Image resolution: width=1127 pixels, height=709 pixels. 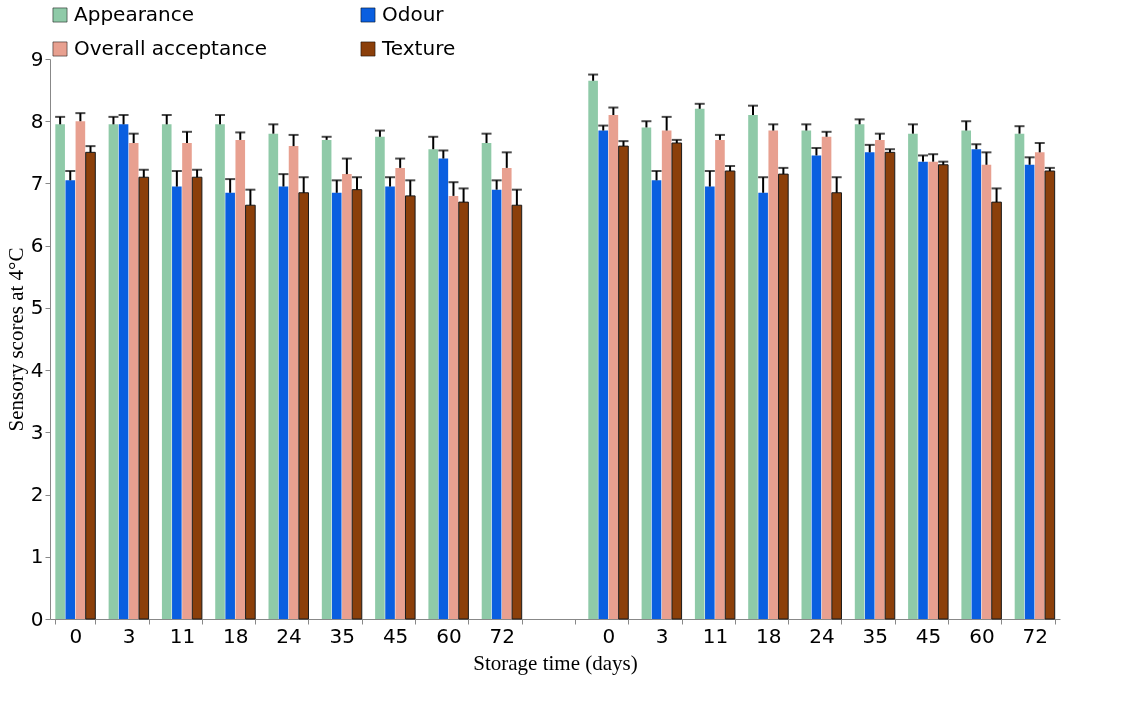 I want to click on legend-label: Odour, so click(x=413, y=14).